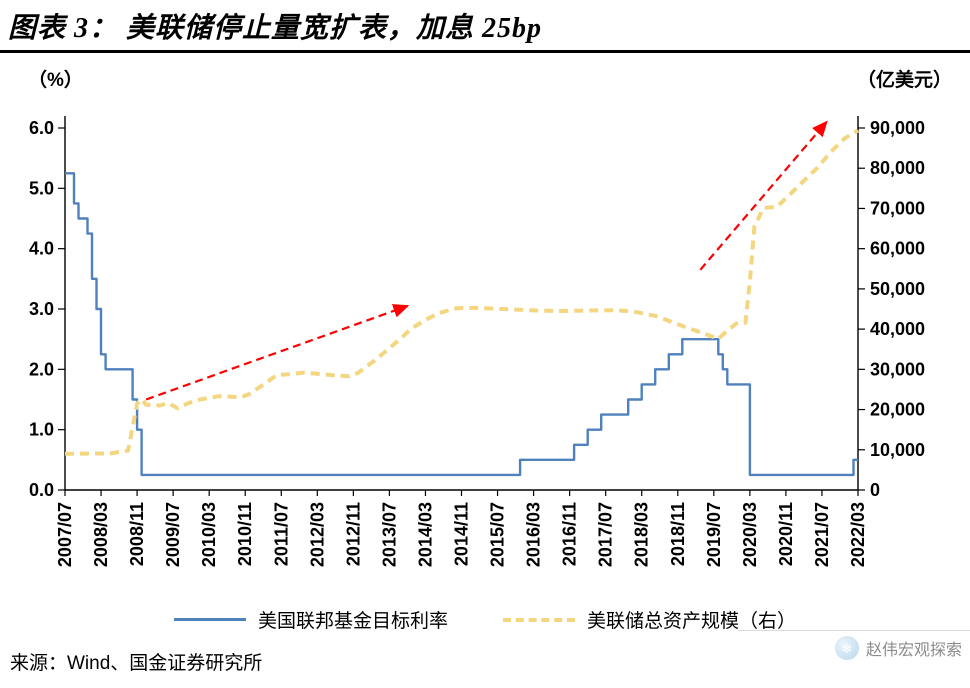 The height and width of the screenshot is (688, 970). Describe the element at coordinates (714, 534) in the screenshot. I see `x-axis-tick-label: 2019/07` at that location.